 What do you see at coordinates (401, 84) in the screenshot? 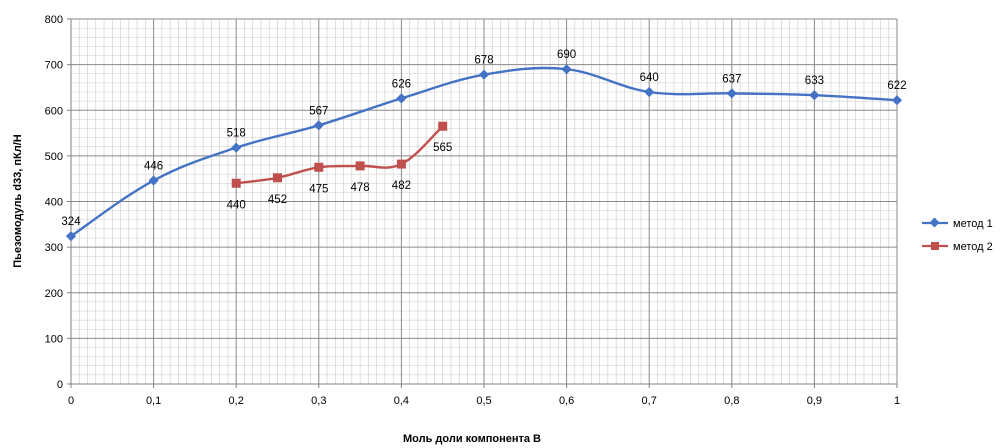
I see `data-label: 626` at bounding box center [401, 84].